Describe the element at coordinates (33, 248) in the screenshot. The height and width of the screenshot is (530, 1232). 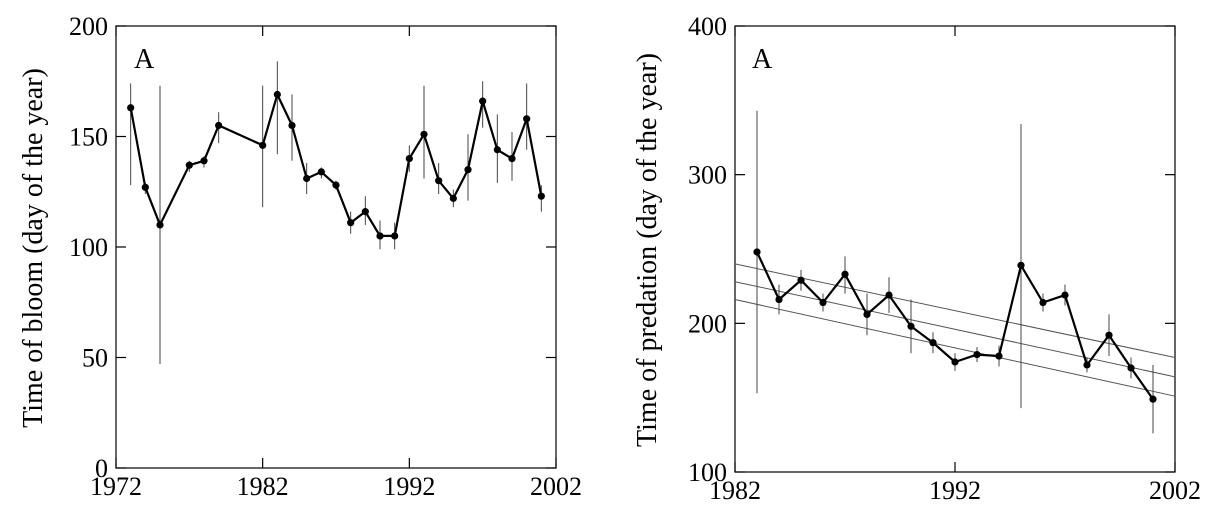
I see `y-axis-label: Time of bloom (day of the year)` at that location.